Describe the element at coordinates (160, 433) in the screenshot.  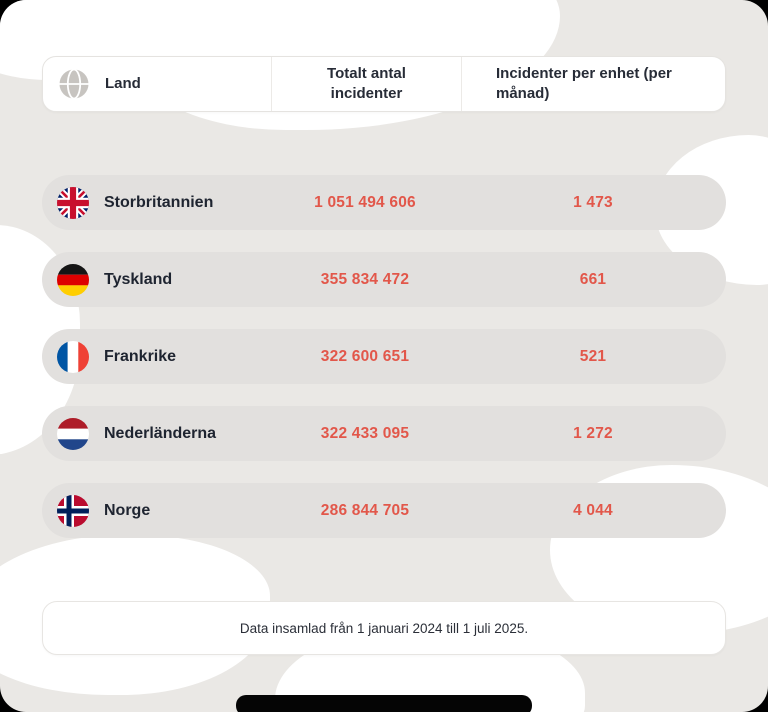
I see `country-name: Nederländerna` at that location.